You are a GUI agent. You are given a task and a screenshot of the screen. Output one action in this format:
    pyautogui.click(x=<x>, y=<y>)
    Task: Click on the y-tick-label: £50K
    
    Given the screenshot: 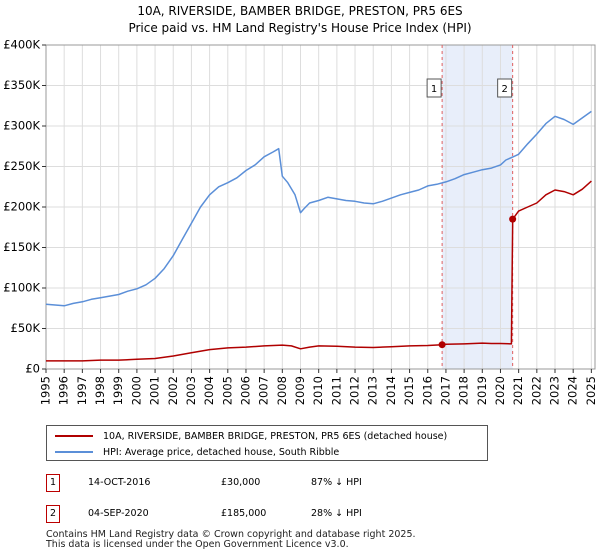 What is the action you would take?
    pyautogui.click(x=26, y=328)
    